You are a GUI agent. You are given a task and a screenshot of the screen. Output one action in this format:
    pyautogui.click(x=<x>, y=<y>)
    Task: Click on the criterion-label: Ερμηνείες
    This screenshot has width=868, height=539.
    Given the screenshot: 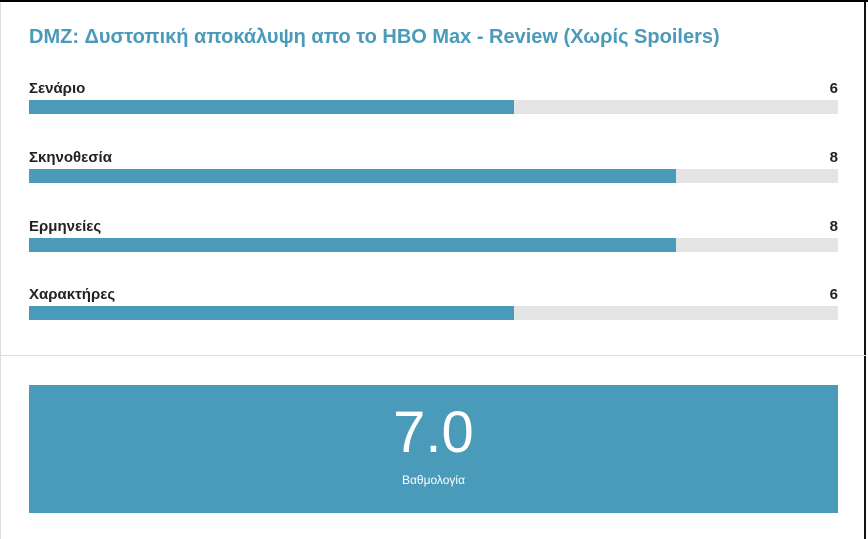 What is the action you would take?
    pyautogui.click(x=65, y=226)
    